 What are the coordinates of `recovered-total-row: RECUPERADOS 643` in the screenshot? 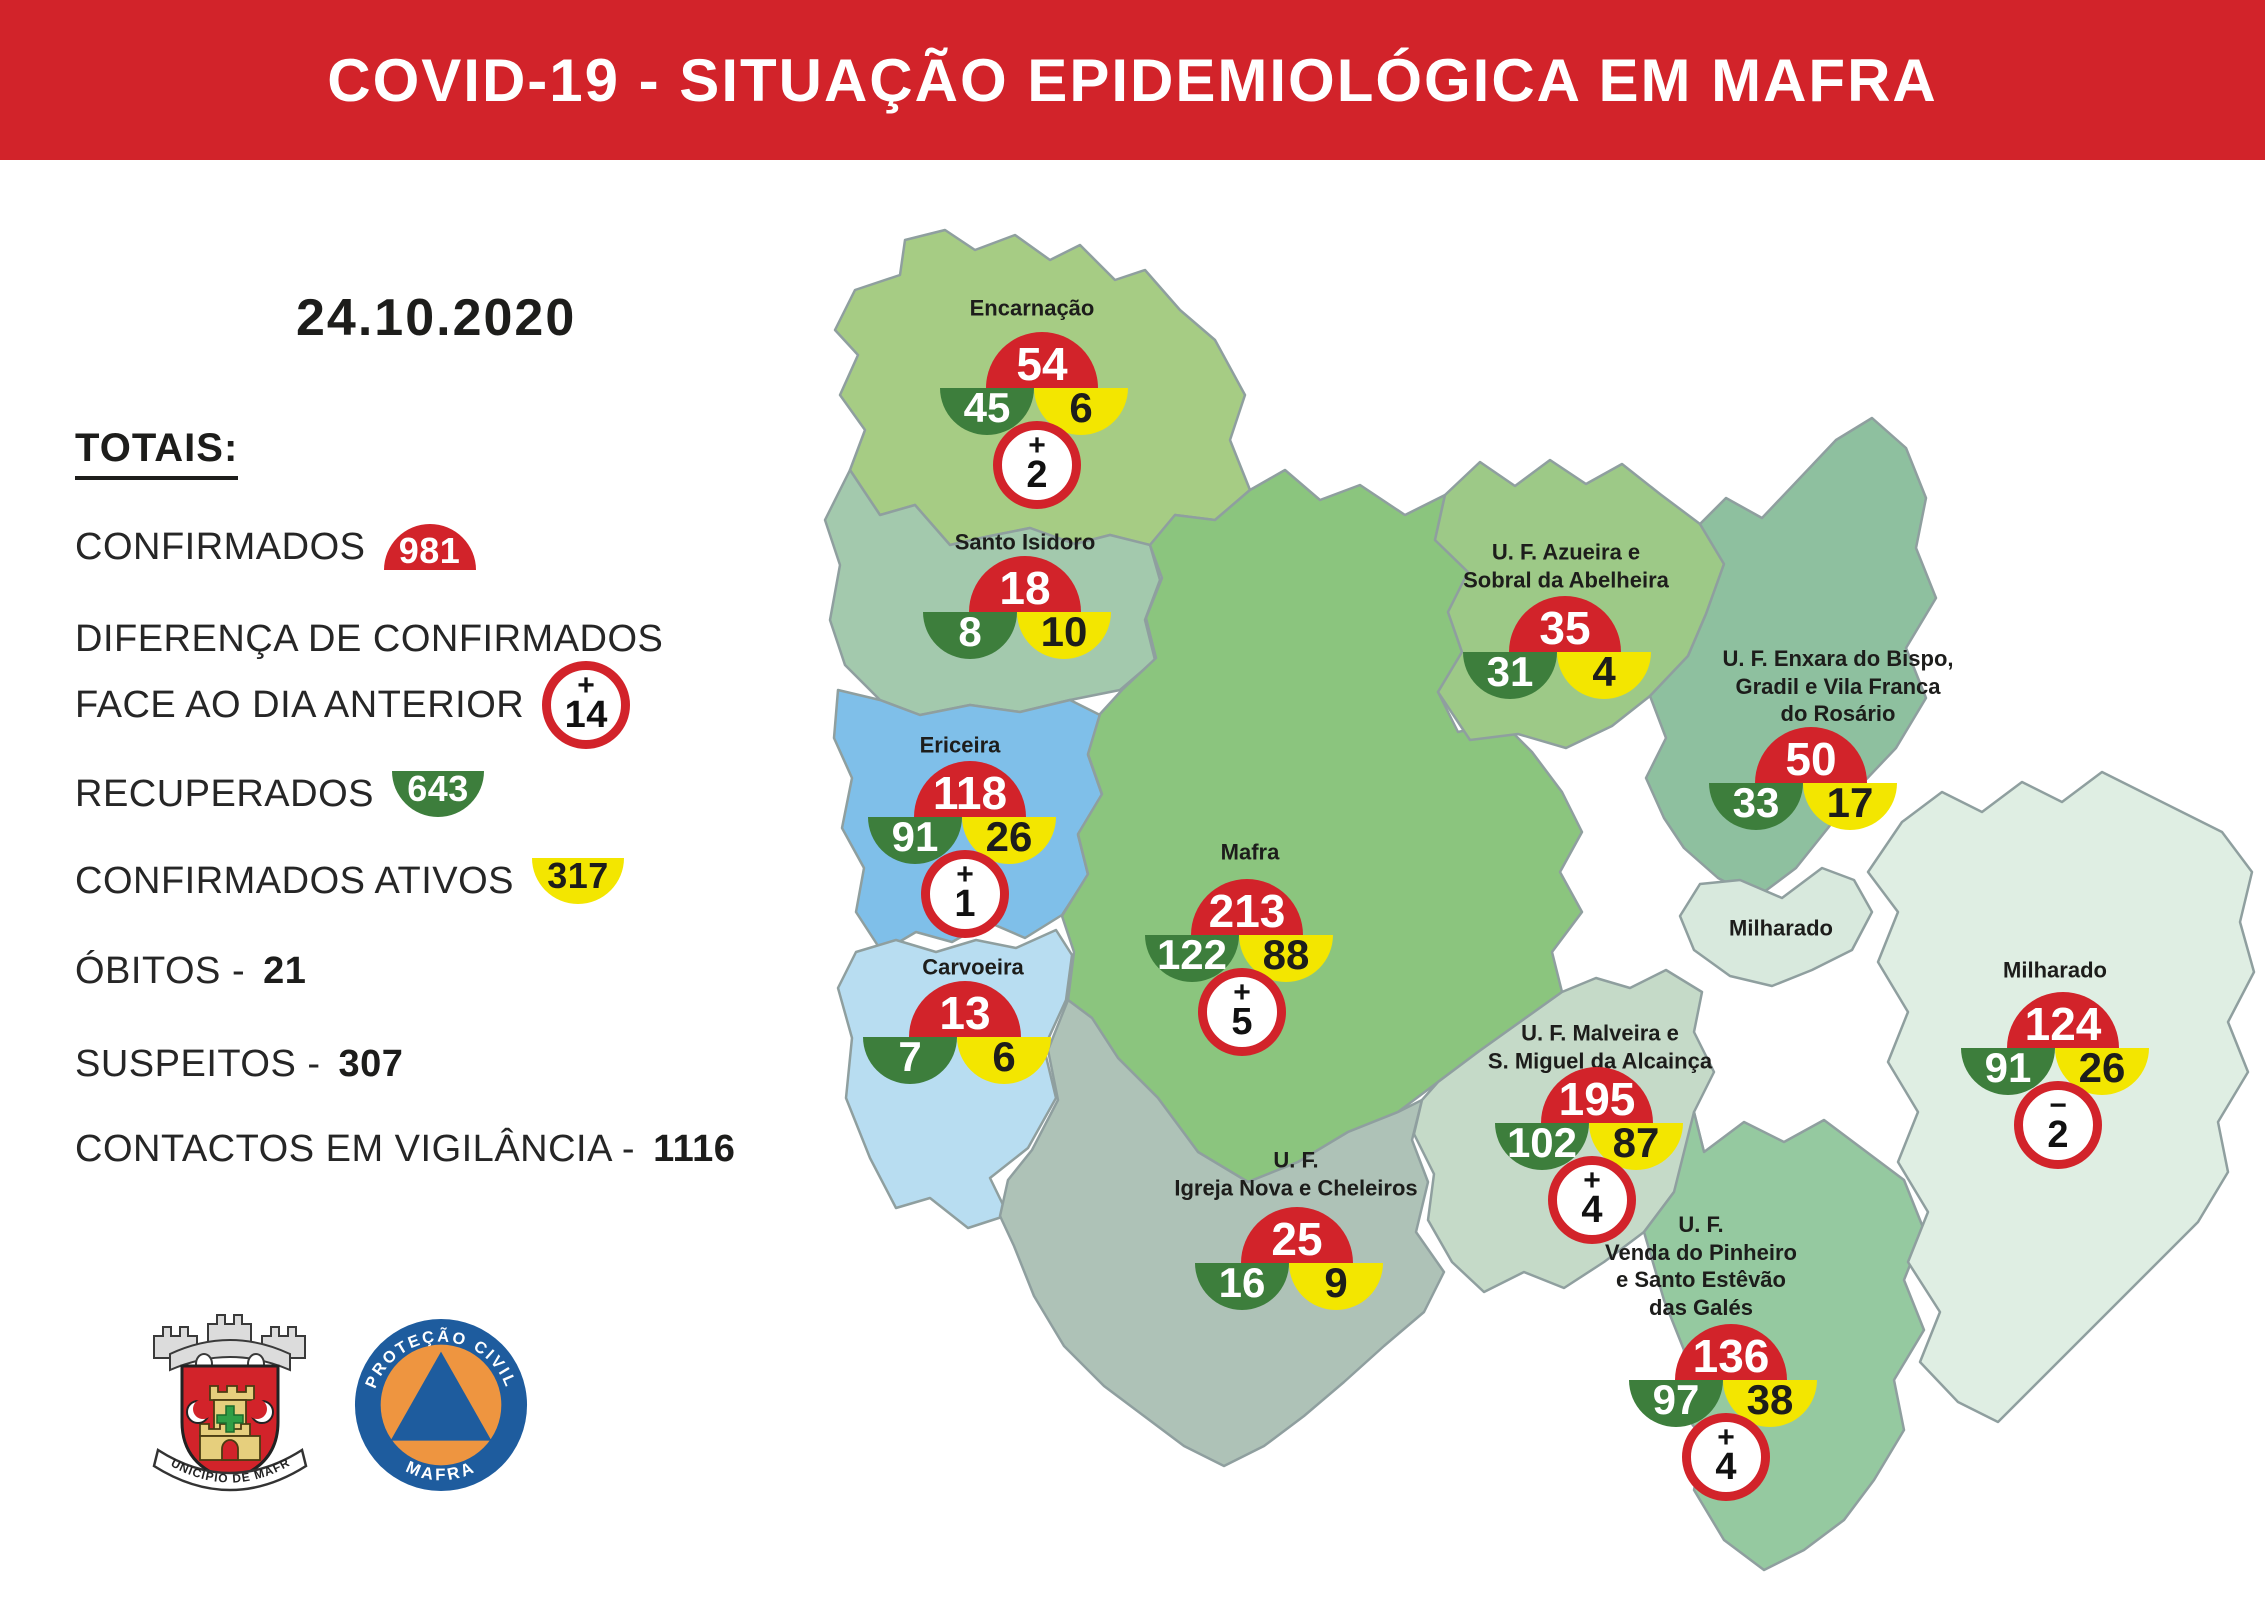 It's located at (279, 794).